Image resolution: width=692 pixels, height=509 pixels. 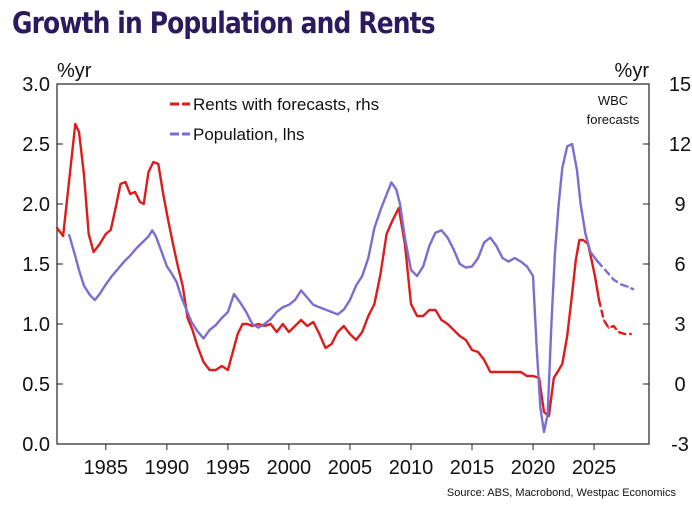 What do you see at coordinates (472, 468) in the screenshot?
I see `x-tick-label: 2015` at bounding box center [472, 468].